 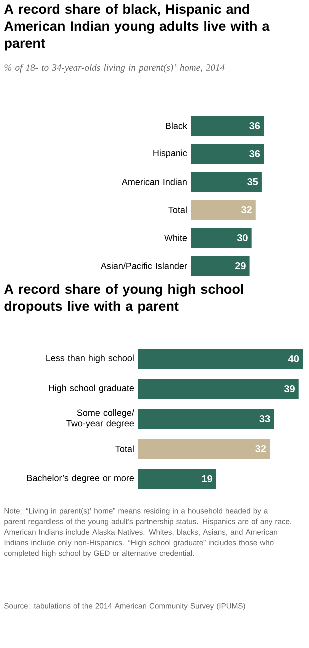 What do you see at coordinates (289, 389) in the screenshot?
I see `data-label: 39` at bounding box center [289, 389].